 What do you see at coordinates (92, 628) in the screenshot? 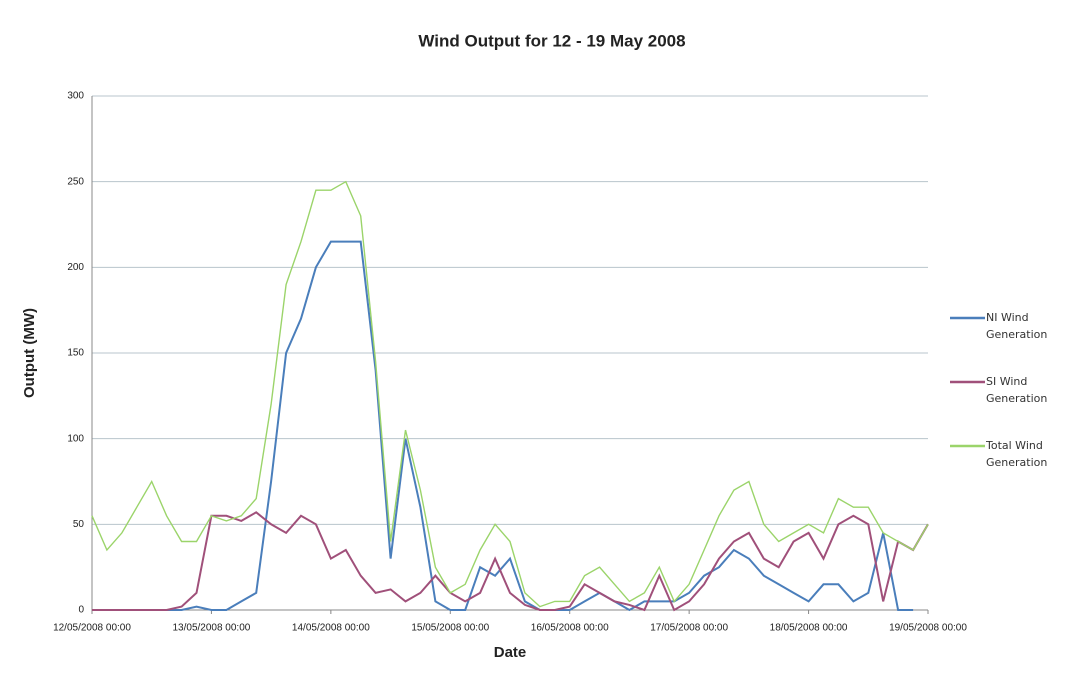
I see `x-tick-label: 12/05/2008 00:00` at bounding box center [92, 628].